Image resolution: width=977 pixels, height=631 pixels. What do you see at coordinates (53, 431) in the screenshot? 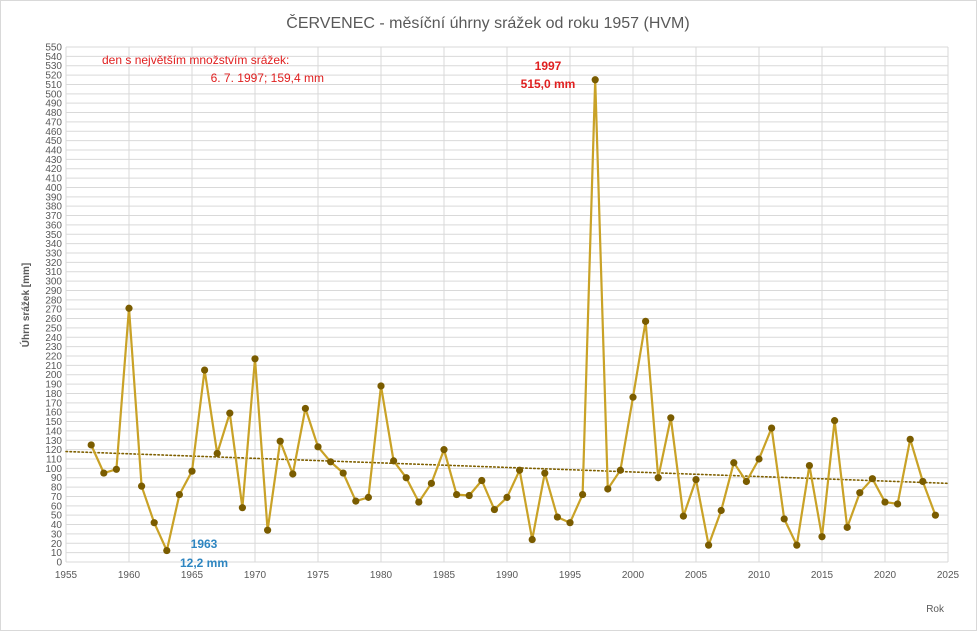
I see `y-tick-label: 140` at bounding box center [53, 431].